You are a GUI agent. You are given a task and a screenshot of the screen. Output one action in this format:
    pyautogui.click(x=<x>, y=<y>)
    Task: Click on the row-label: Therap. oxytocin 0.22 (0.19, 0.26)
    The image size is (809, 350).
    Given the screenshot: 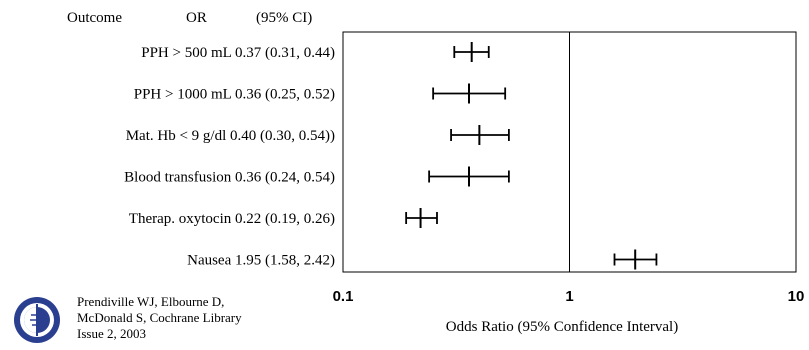 What is the action you would take?
    pyautogui.click(x=232, y=219)
    